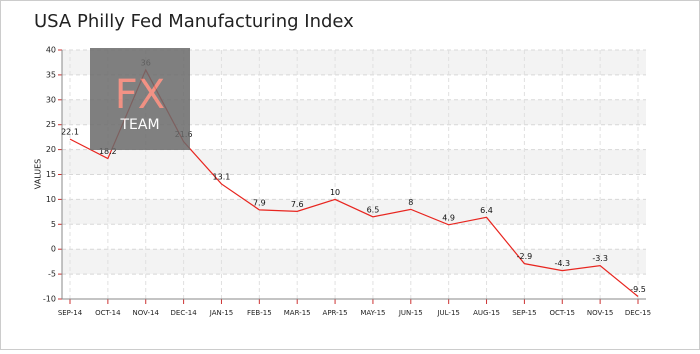  I want to click on data-label: 7.6, so click(297, 204).